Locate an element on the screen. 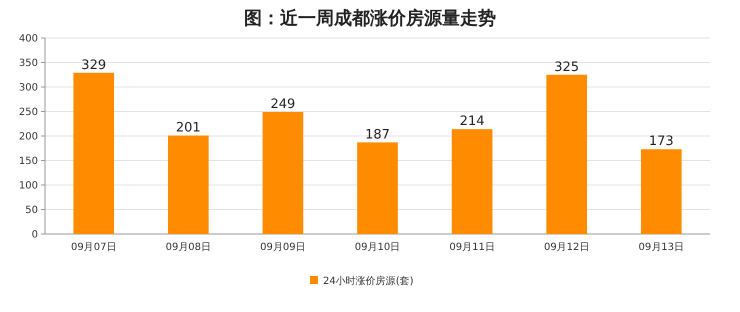 Image resolution: width=740 pixels, height=312 pixels. data-label: 187 is located at coordinates (377, 134).